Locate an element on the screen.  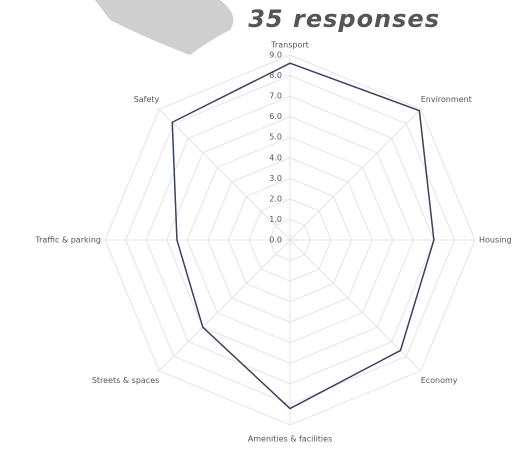
axis-label: Transport is located at coordinates (289, 45).